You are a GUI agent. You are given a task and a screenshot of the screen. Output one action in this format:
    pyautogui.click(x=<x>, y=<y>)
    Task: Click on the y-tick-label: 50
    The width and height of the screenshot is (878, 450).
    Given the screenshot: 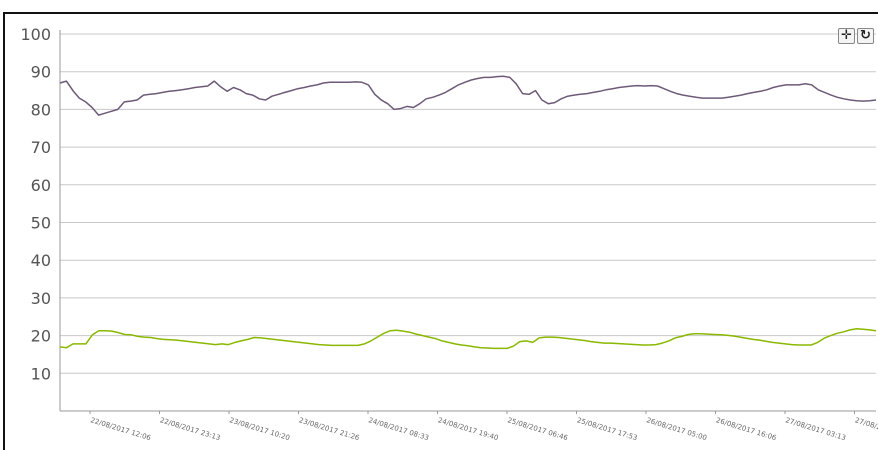 What is the action you would take?
    pyautogui.click(x=41, y=223)
    